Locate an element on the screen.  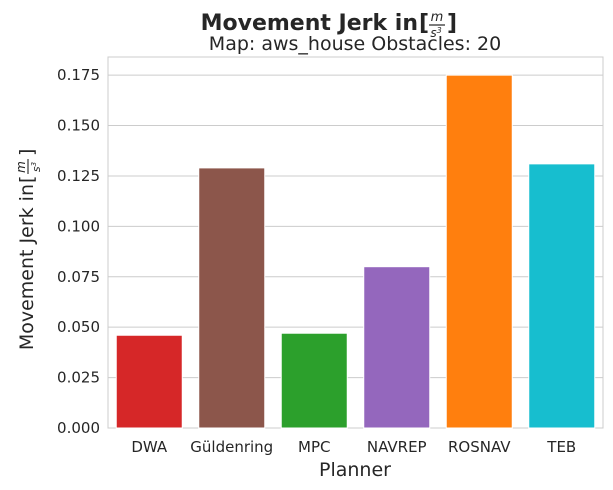
y-tick-label: 0.075 is located at coordinates (78, 277).